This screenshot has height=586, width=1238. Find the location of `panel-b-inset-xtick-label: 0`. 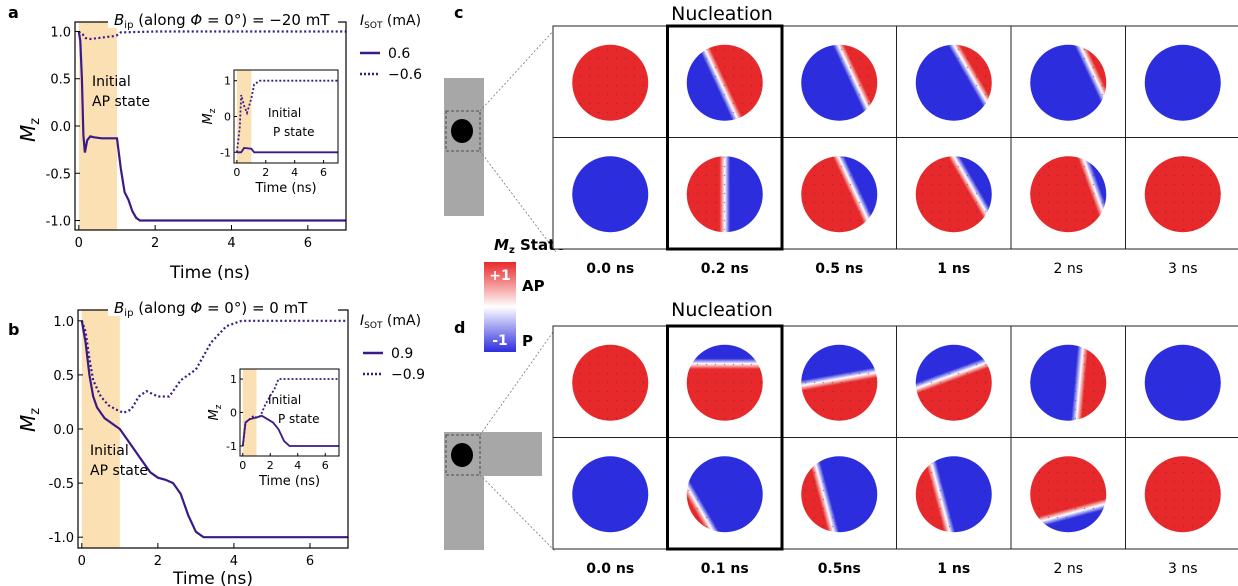

panel-b-inset-xtick-label: 0 is located at coordinates (242, 465).